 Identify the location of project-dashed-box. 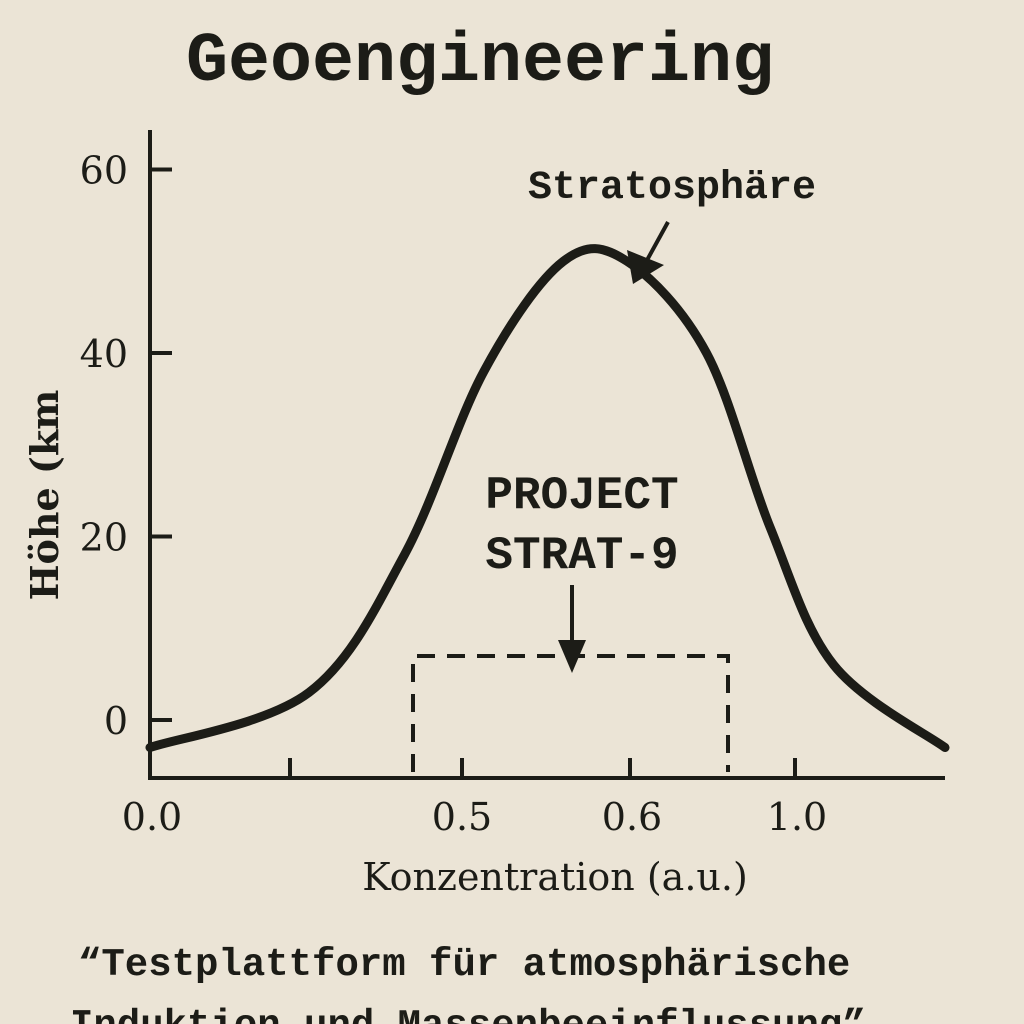
(570, 713).